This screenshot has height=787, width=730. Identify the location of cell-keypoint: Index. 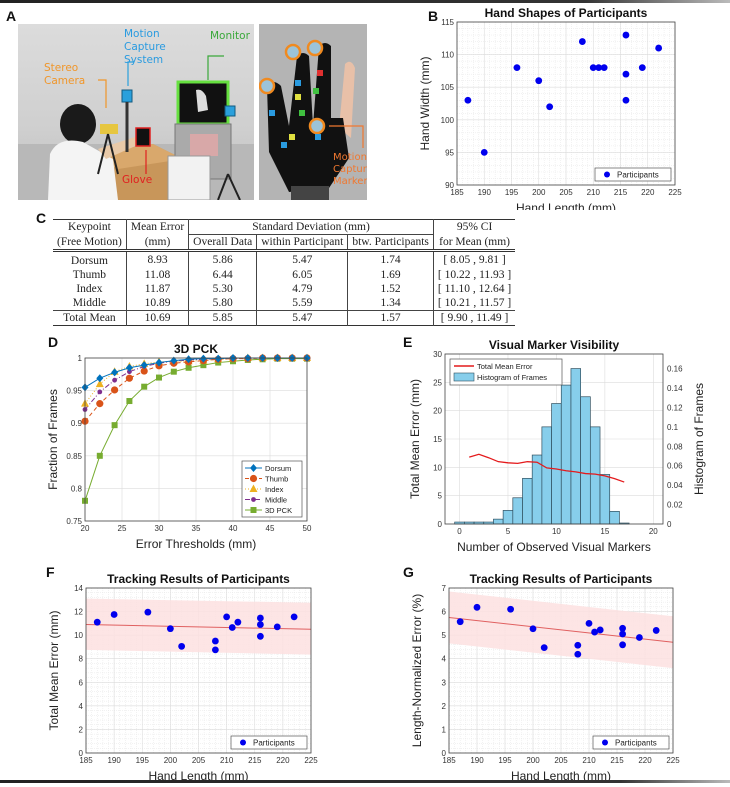
(89, 289).